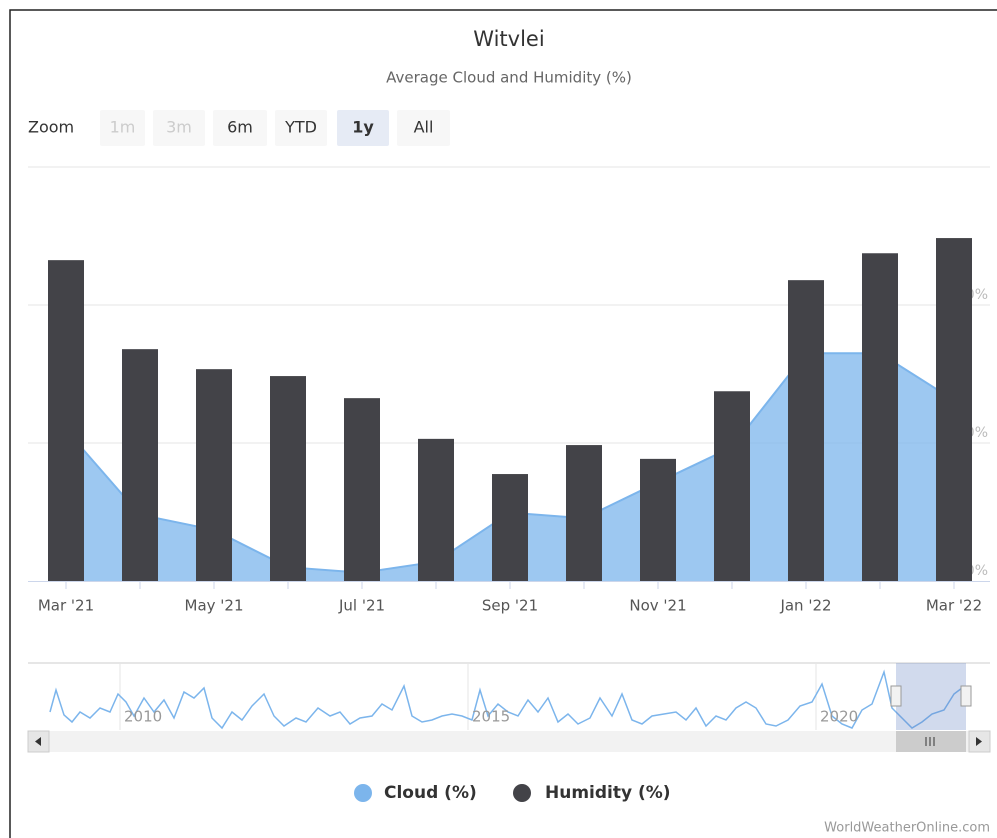 The image size is (997, 838). Describe the element at coordinates (361, 606) in the screenshot. I see `x-tick-label: Jul '21` at that location.